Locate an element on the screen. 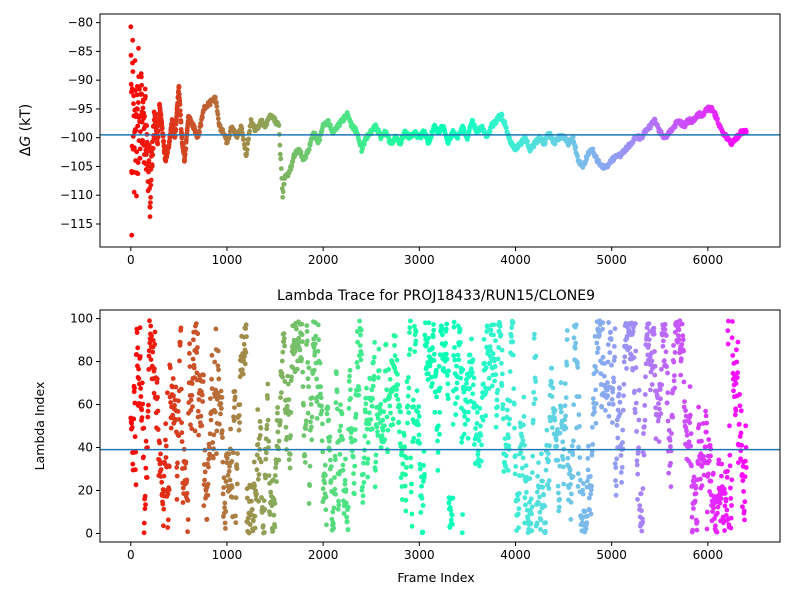  lambda-y-tick-label: 0 is located at coordinates (89, 533).